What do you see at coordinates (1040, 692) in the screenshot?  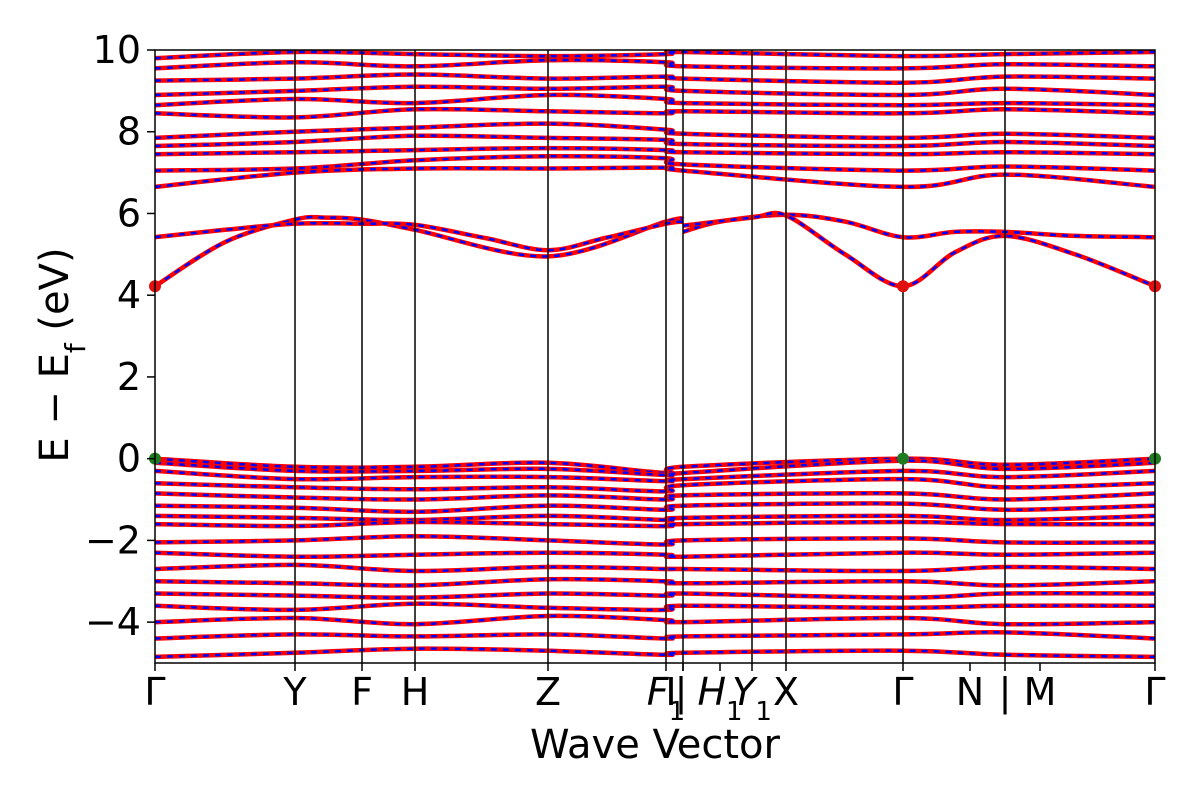 I see `x-tick-label-14: M` at bounding box center [1040, 692].